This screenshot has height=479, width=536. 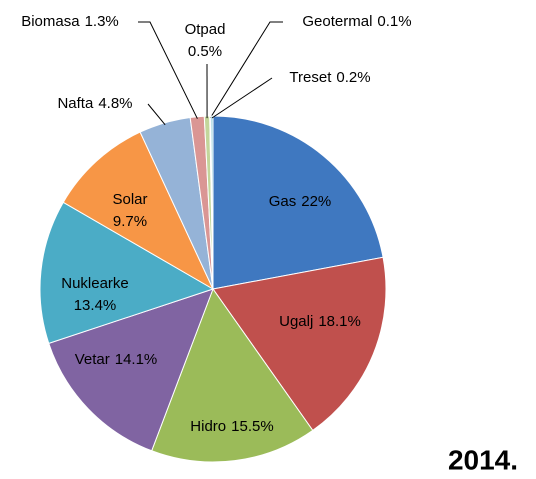 I want to click on label-value: 4.8%, so click(x=115, y=103).